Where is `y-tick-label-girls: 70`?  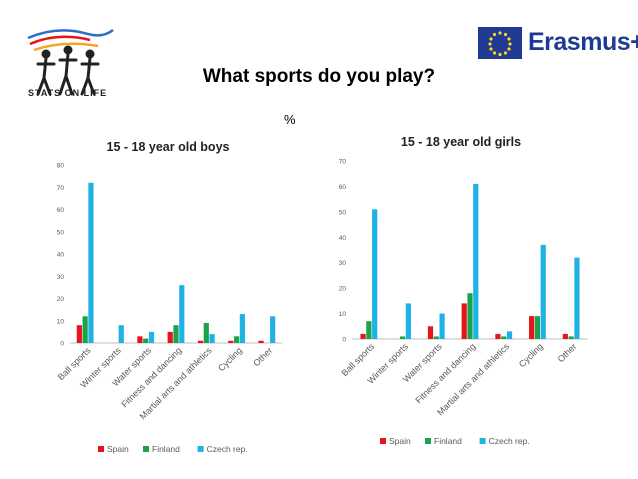
y-tick-label-girls: 70 is located at coordinates (343, 162).